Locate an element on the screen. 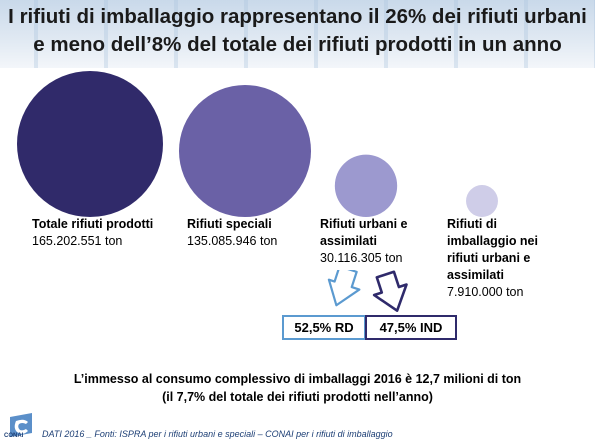 The width and height of the screenshot is (595, 445). bubble-urbani is located at coordinates (366, 185).